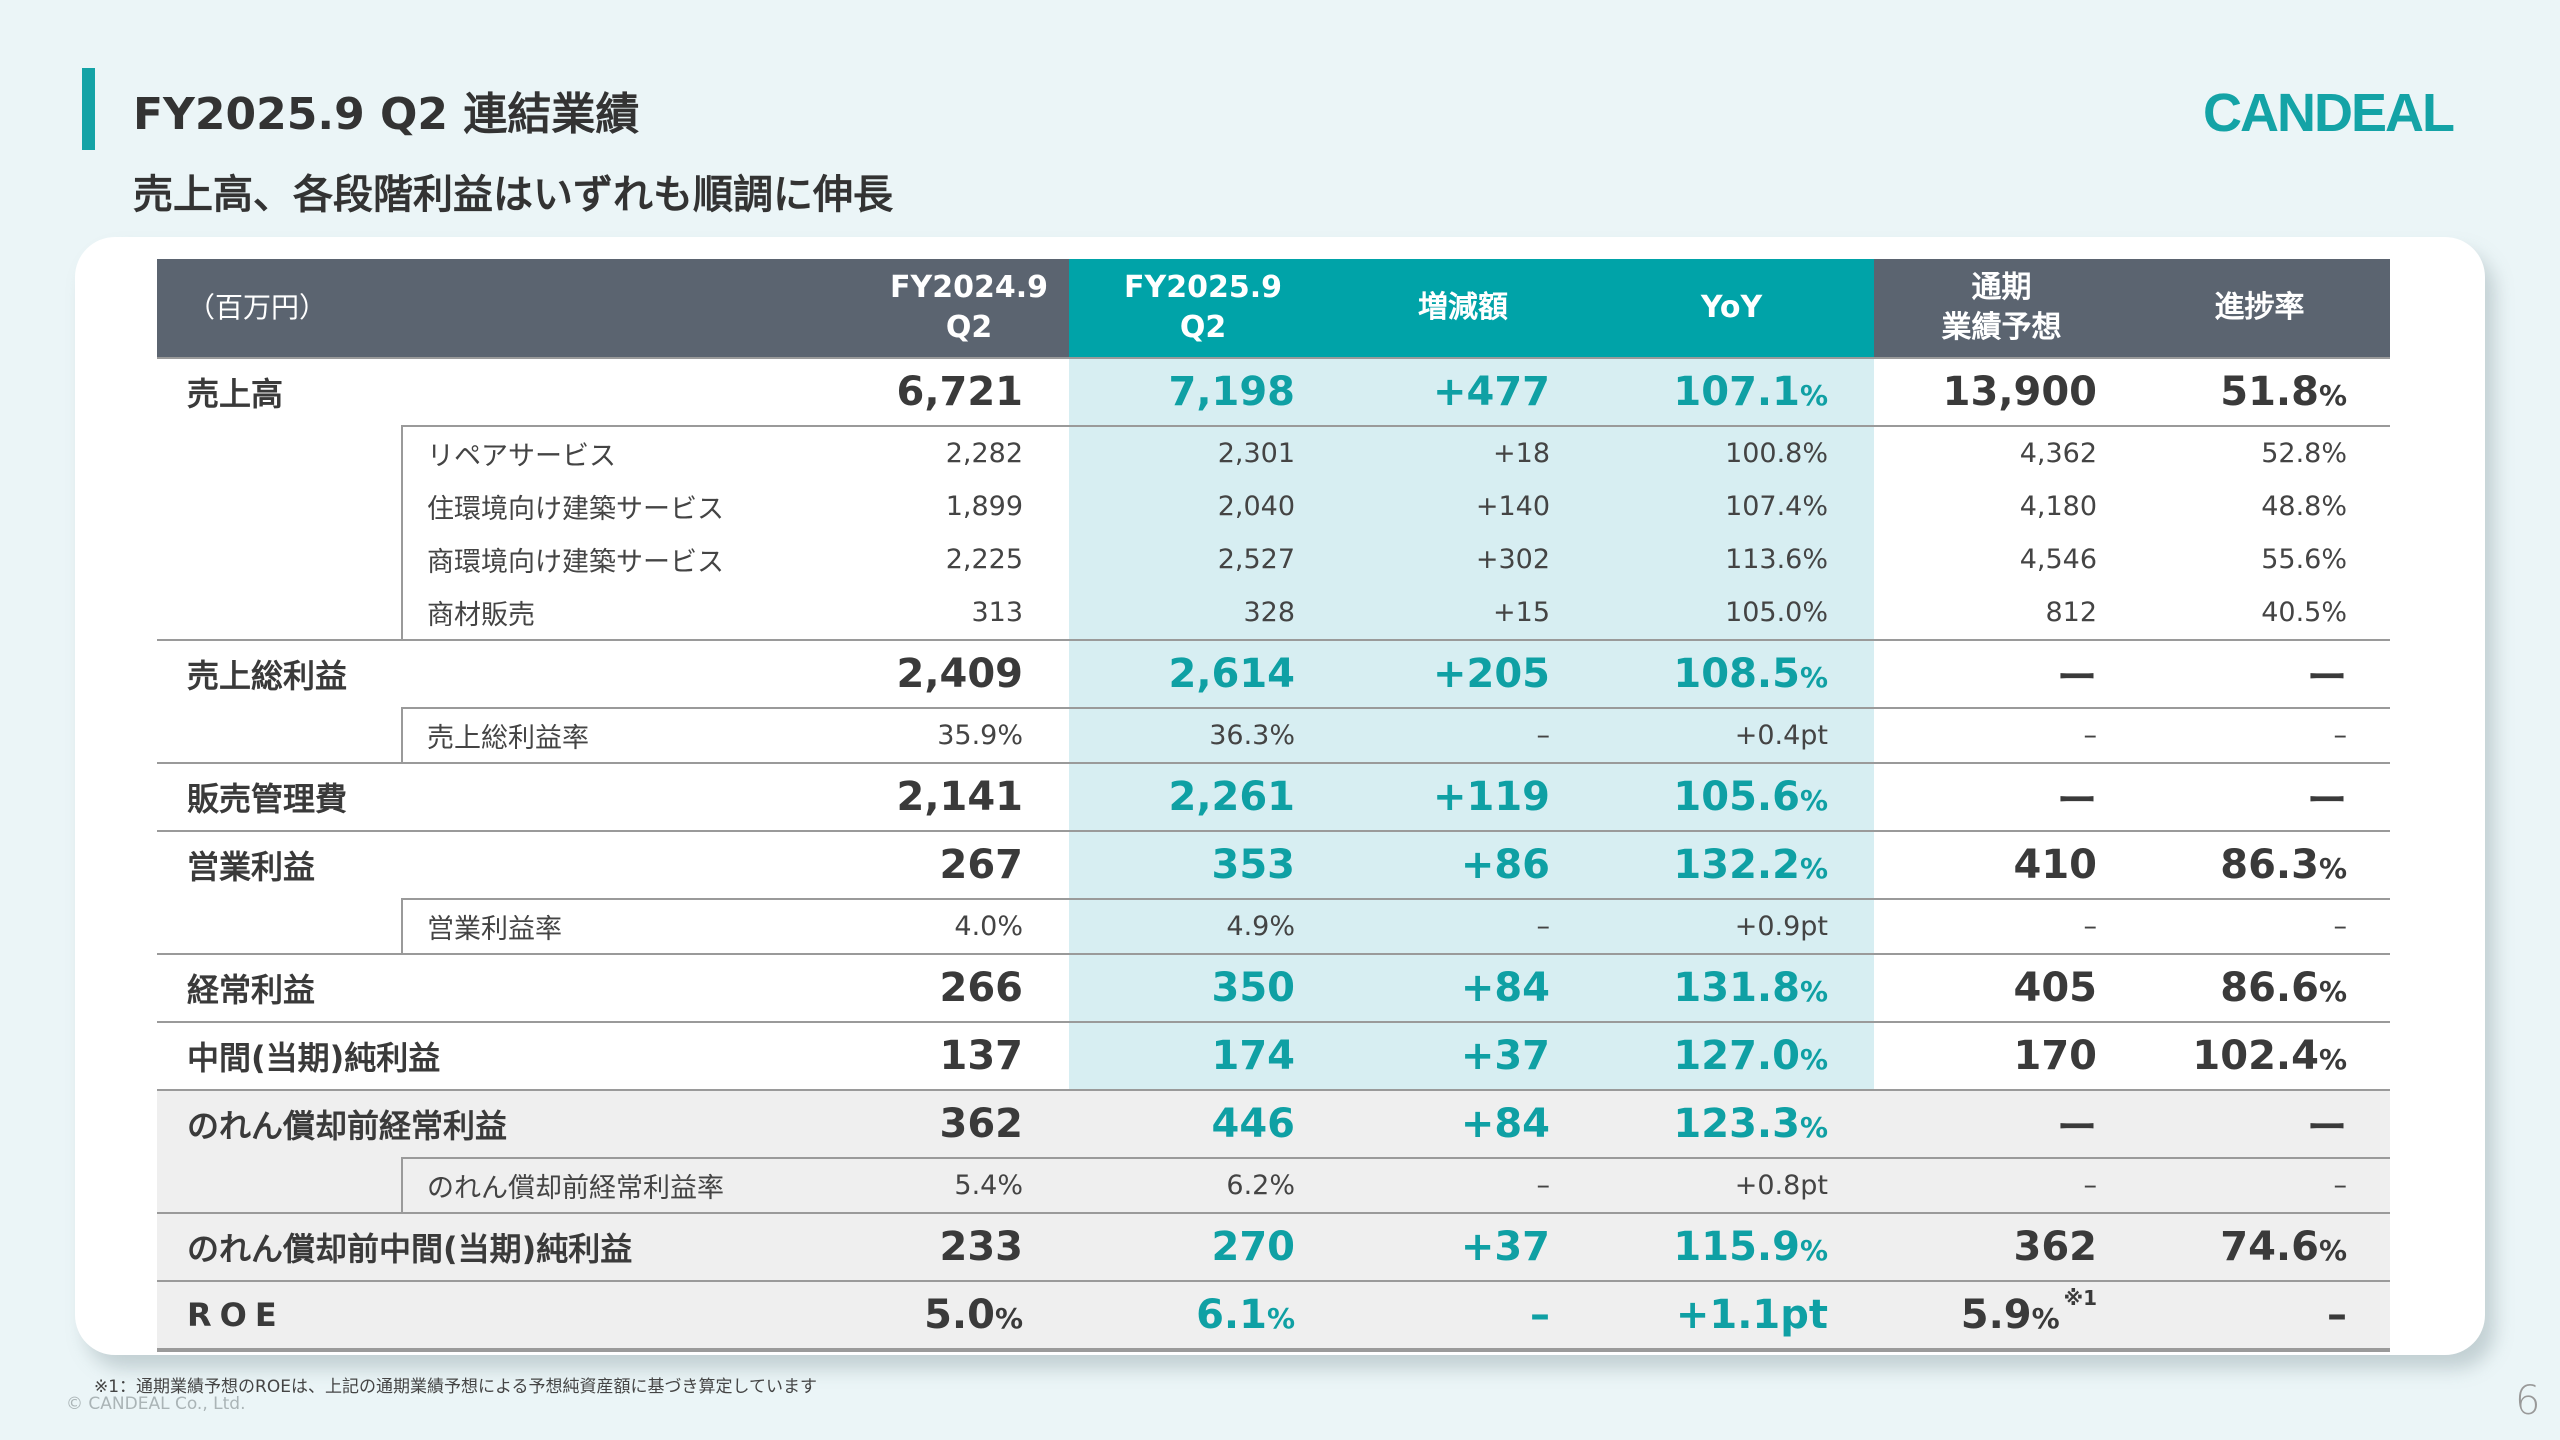 The height and width of the screenshot is (1440, 2560). I want to click on page-title: FY2025.9 Q2 連結業績, so click(386, 114).